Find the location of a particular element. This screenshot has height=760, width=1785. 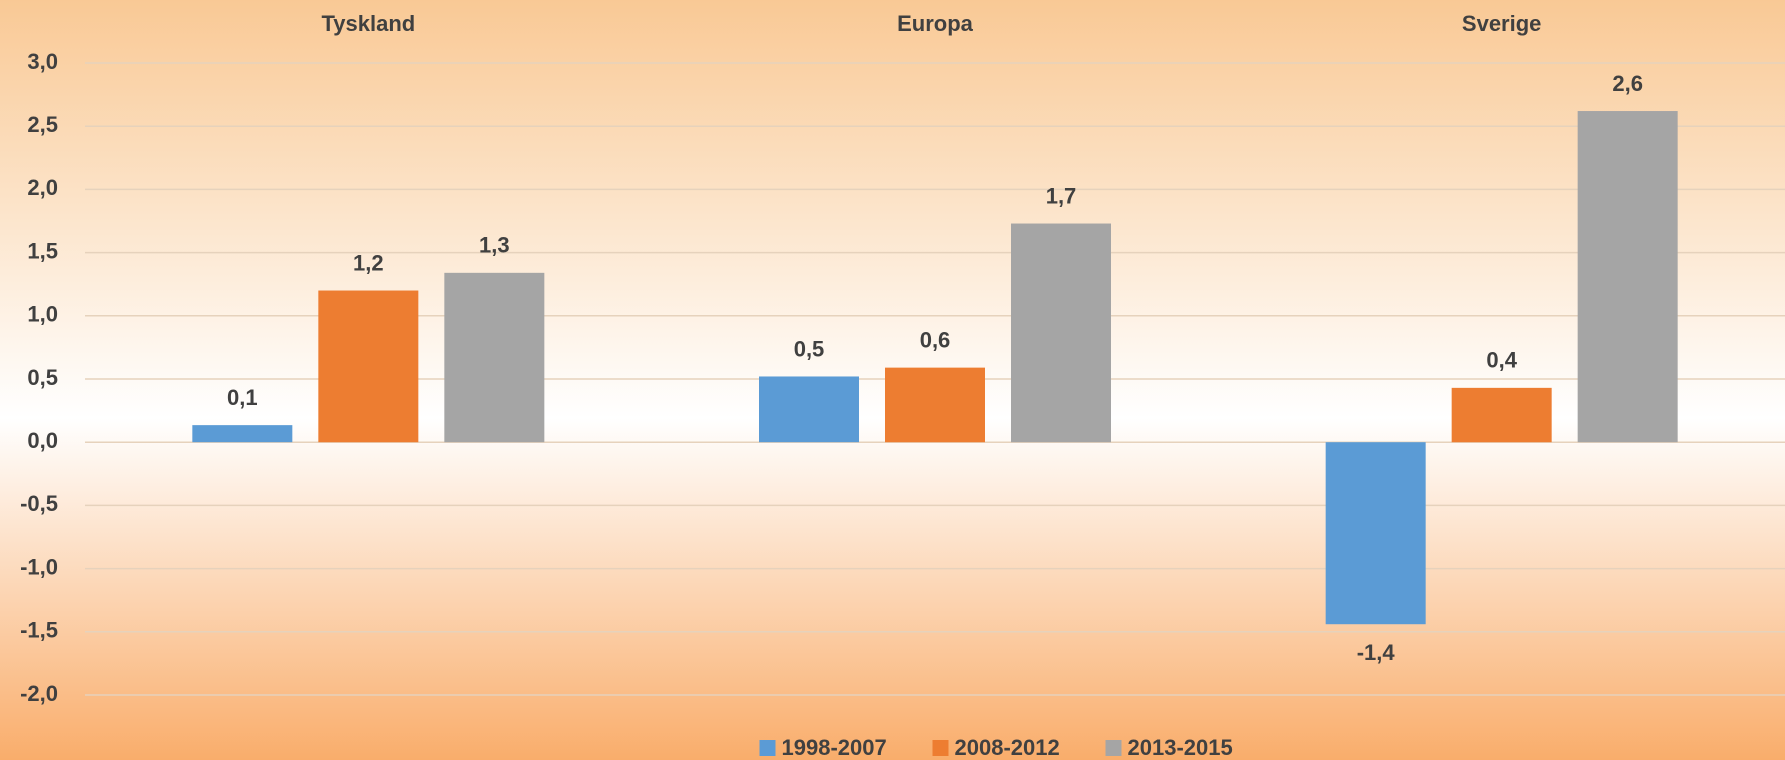

value-label: 1,3 is located at coordinates (494, 245).